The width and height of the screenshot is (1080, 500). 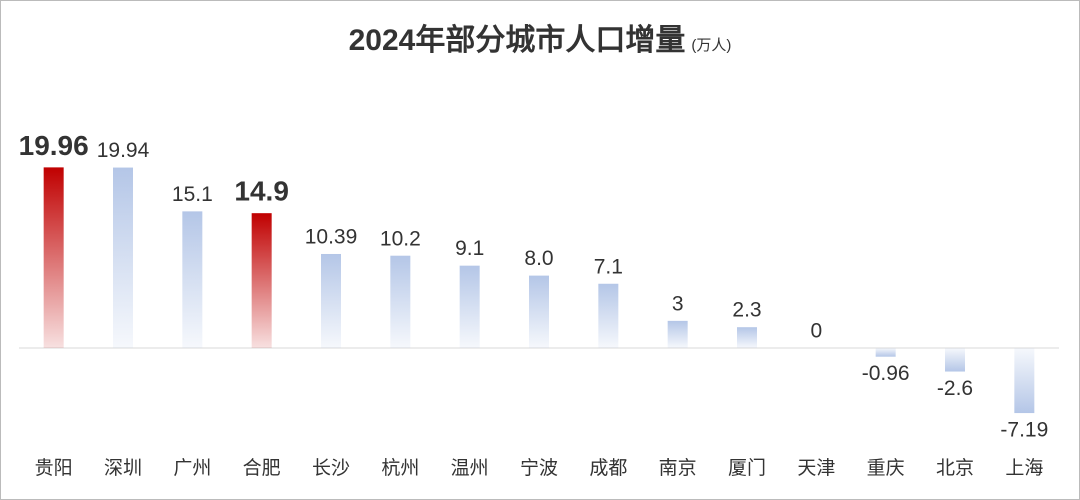 What do you see at coordinates (1024, 468) in the screenshot?
I see `x-tick-label: 上海` at bounding box center [1024, 468].